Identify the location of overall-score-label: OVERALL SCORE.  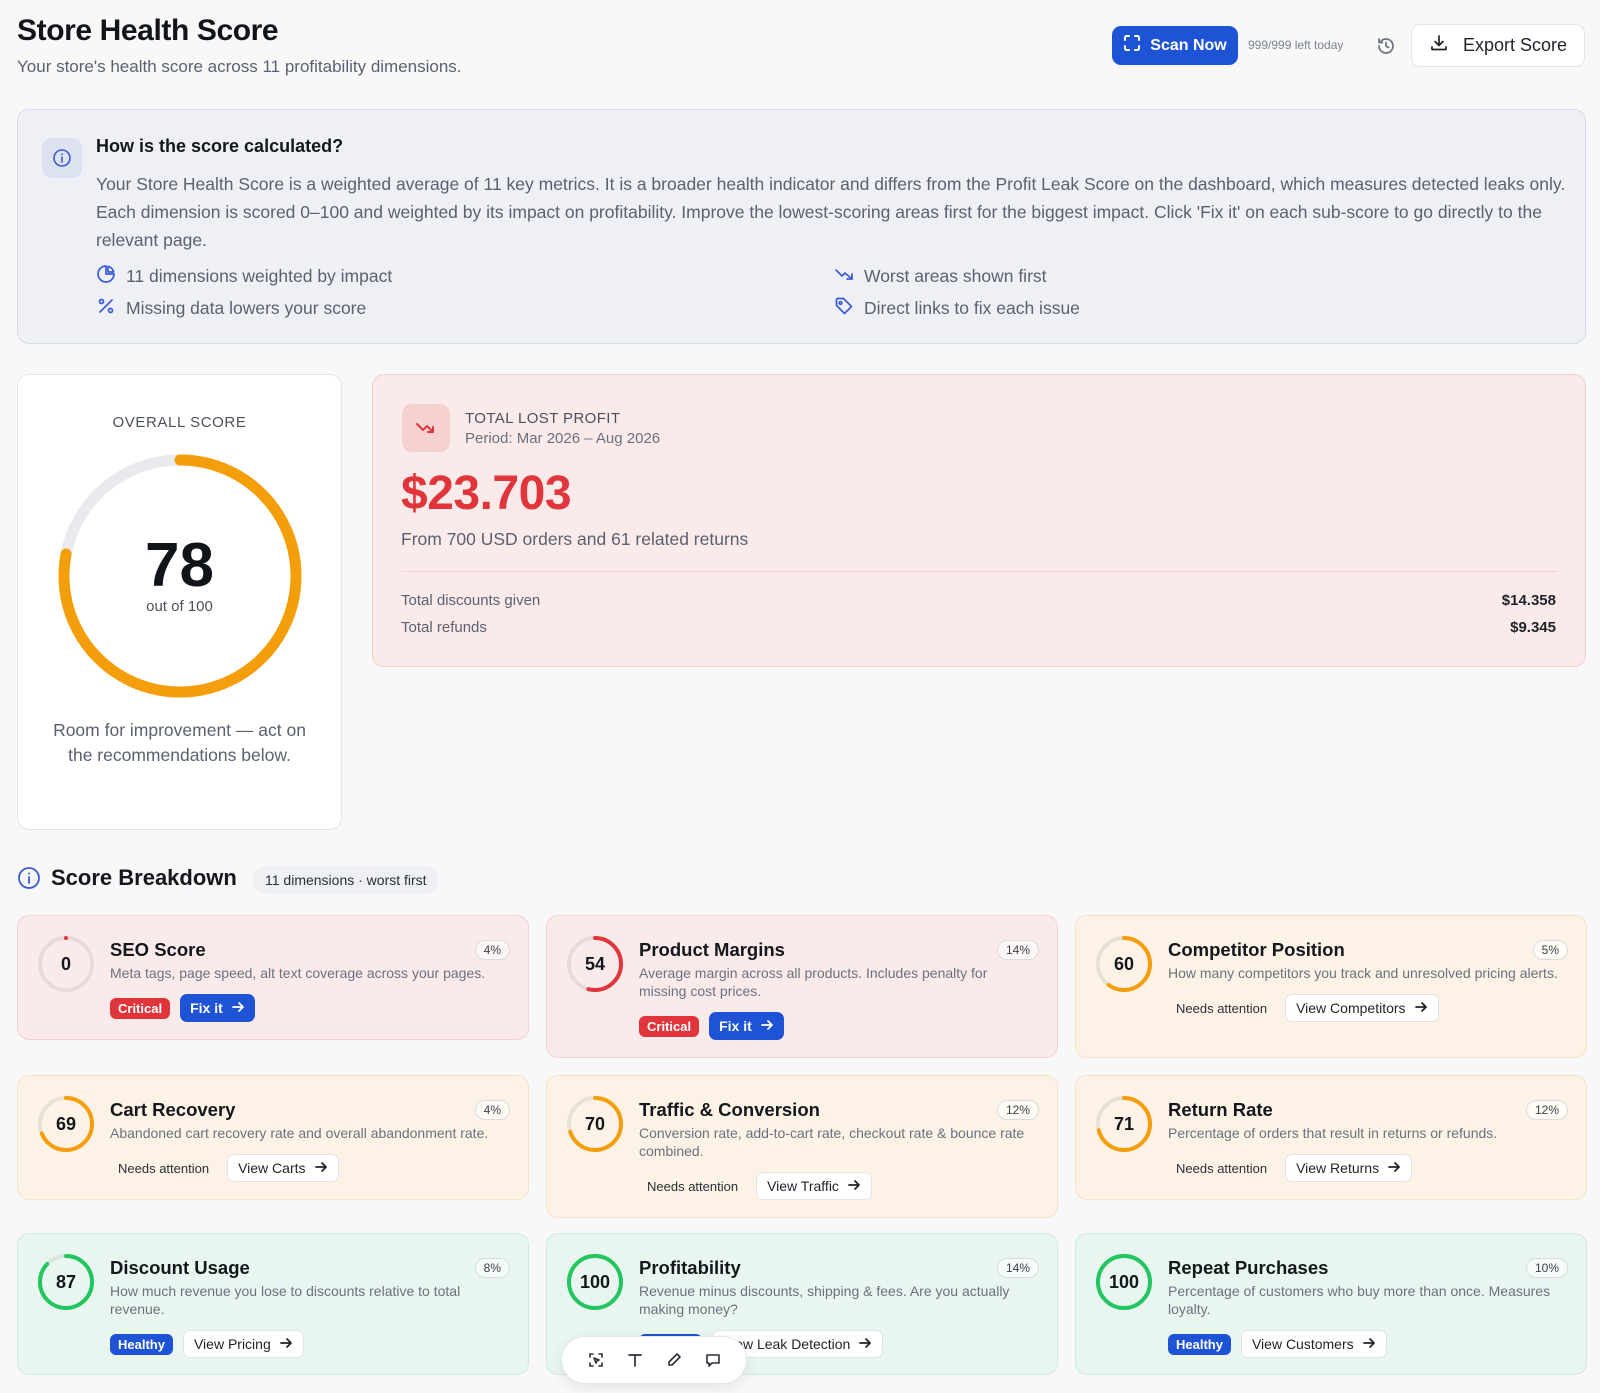
(179, 422).